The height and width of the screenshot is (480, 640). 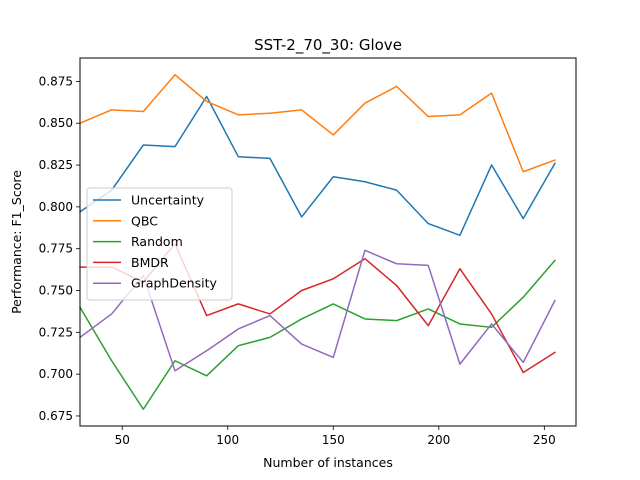 I want to click on x-axis-ticks: 50 100 150 200 250, so click(x=335, y=436).